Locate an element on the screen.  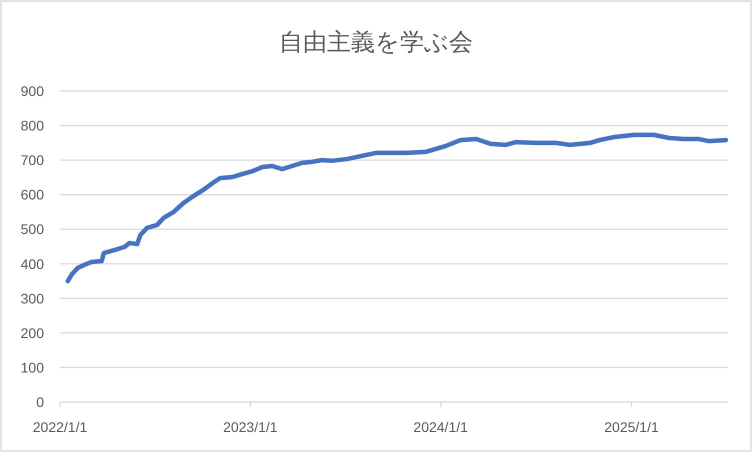
y-tick-label: 700 is located at coordinates (32, 160).